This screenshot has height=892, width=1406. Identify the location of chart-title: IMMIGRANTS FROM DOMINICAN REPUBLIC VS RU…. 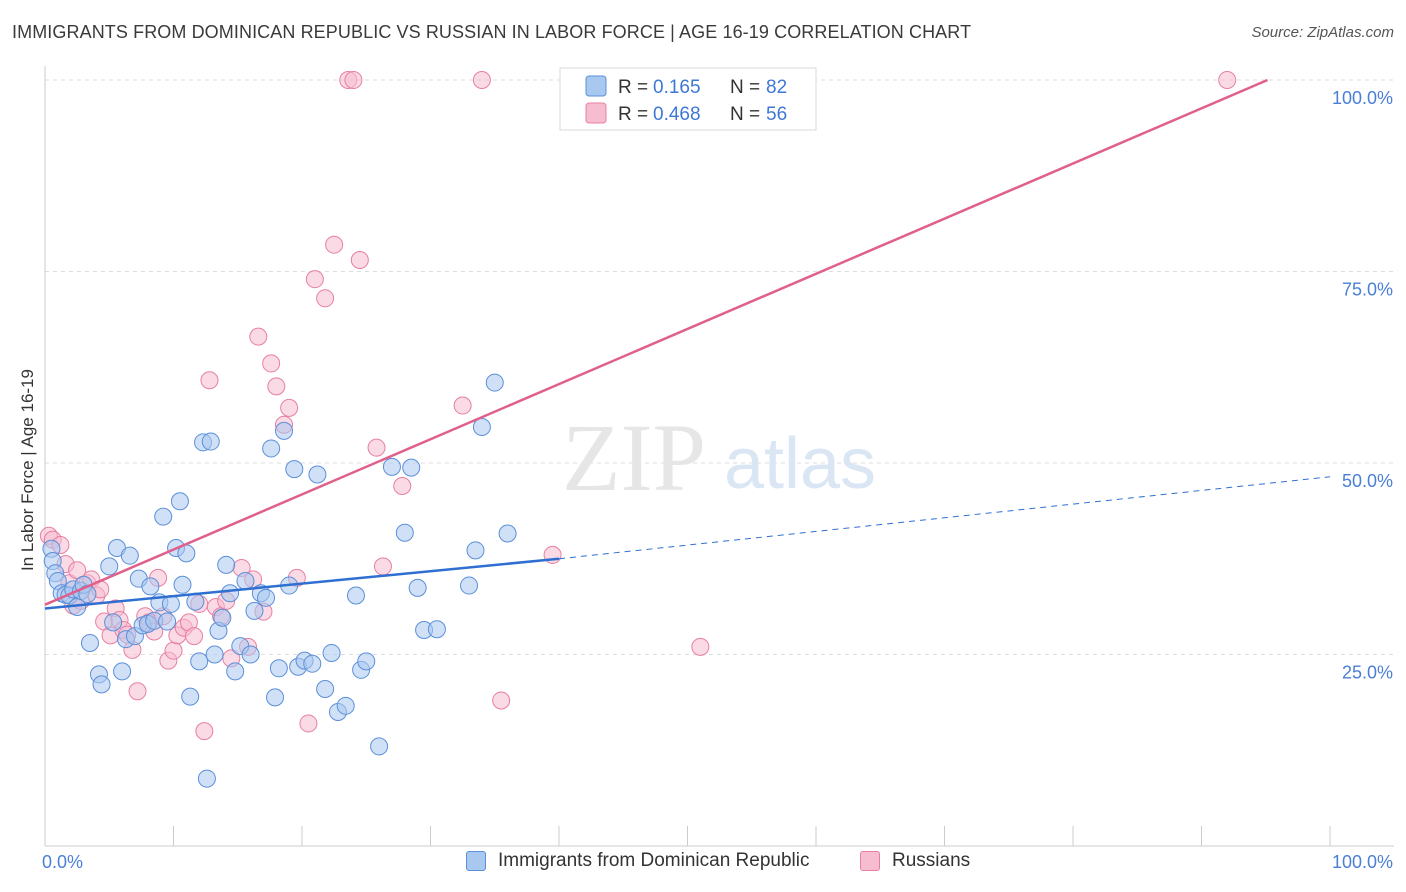
(492, 32).